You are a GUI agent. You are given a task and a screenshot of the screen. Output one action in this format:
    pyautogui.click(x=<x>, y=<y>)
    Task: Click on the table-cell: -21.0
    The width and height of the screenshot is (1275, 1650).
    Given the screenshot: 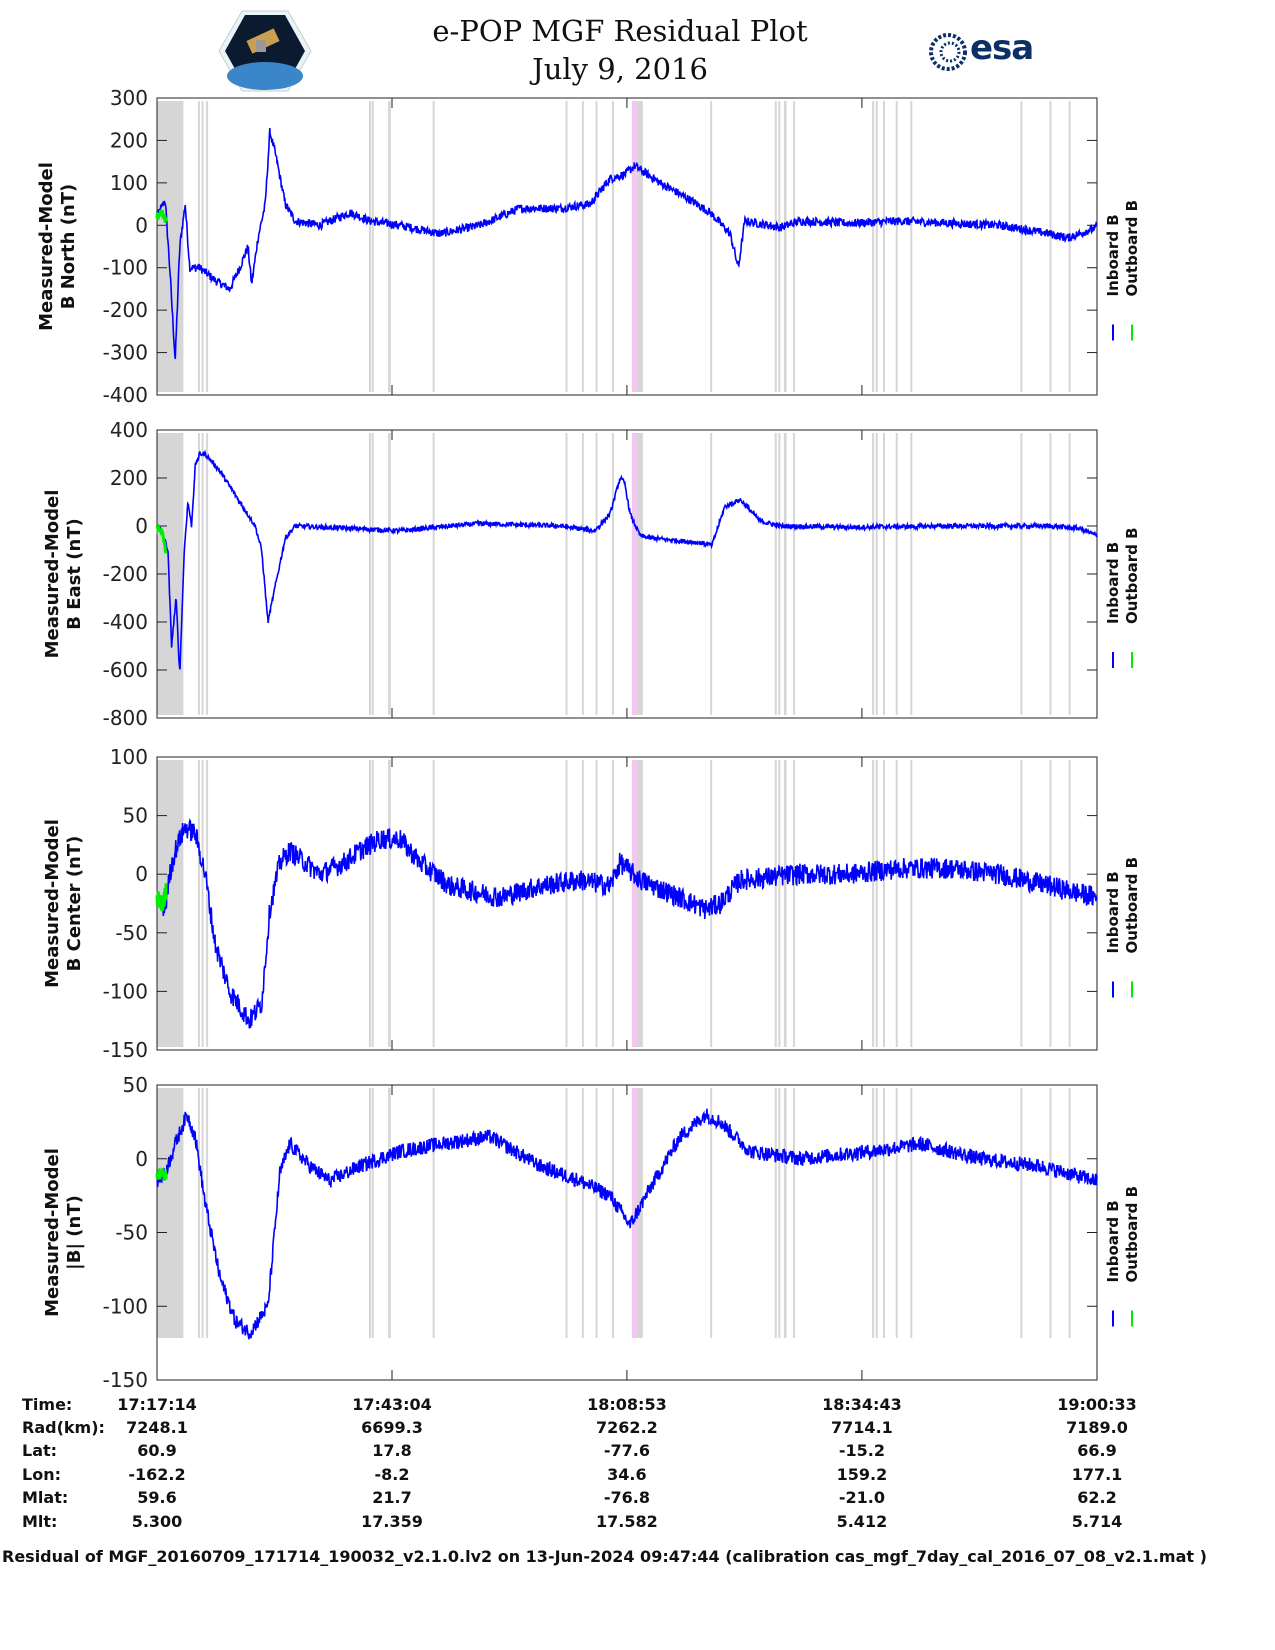 What is the action you would take?
    pyautogui.click(x=862, y=1497)
    